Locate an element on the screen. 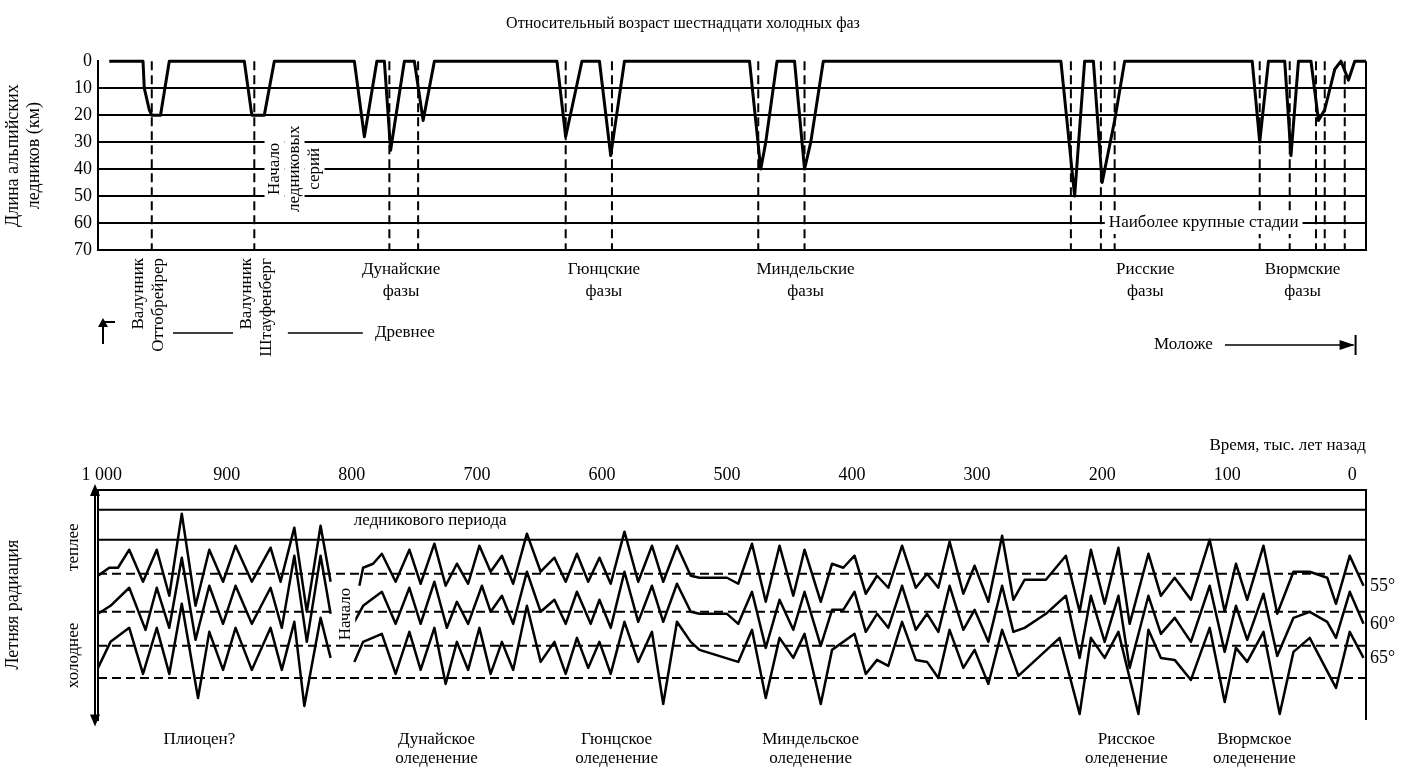  text: Плиоцен? is located at coordinates (199, 738).